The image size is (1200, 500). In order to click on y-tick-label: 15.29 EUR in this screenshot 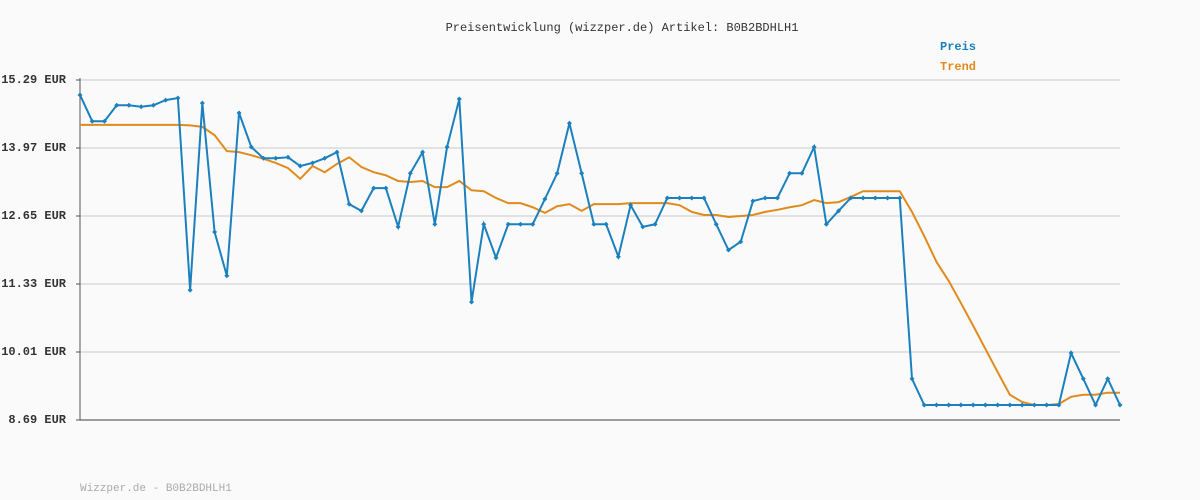, I will do `click(34, 80)`.